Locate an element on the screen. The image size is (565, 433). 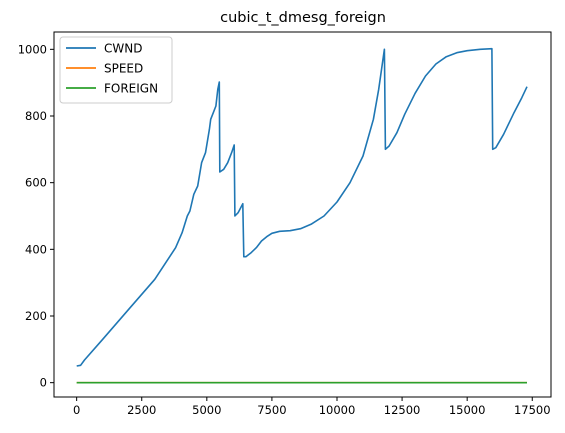
legend-label-cwnd: CWND is located at coordinates (123, 49).